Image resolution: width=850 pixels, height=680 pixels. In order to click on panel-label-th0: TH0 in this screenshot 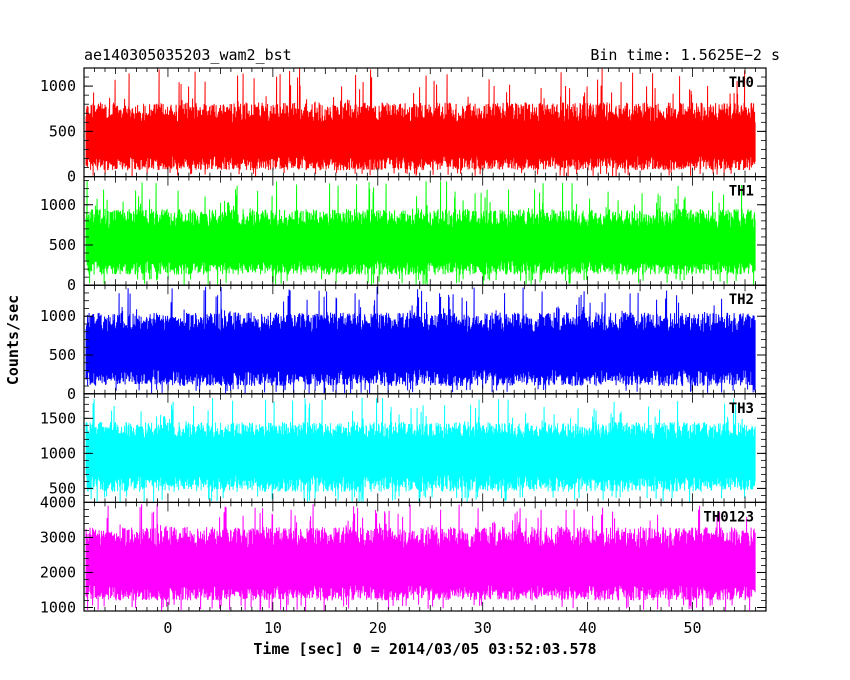, I will do `click(741, 83)`.